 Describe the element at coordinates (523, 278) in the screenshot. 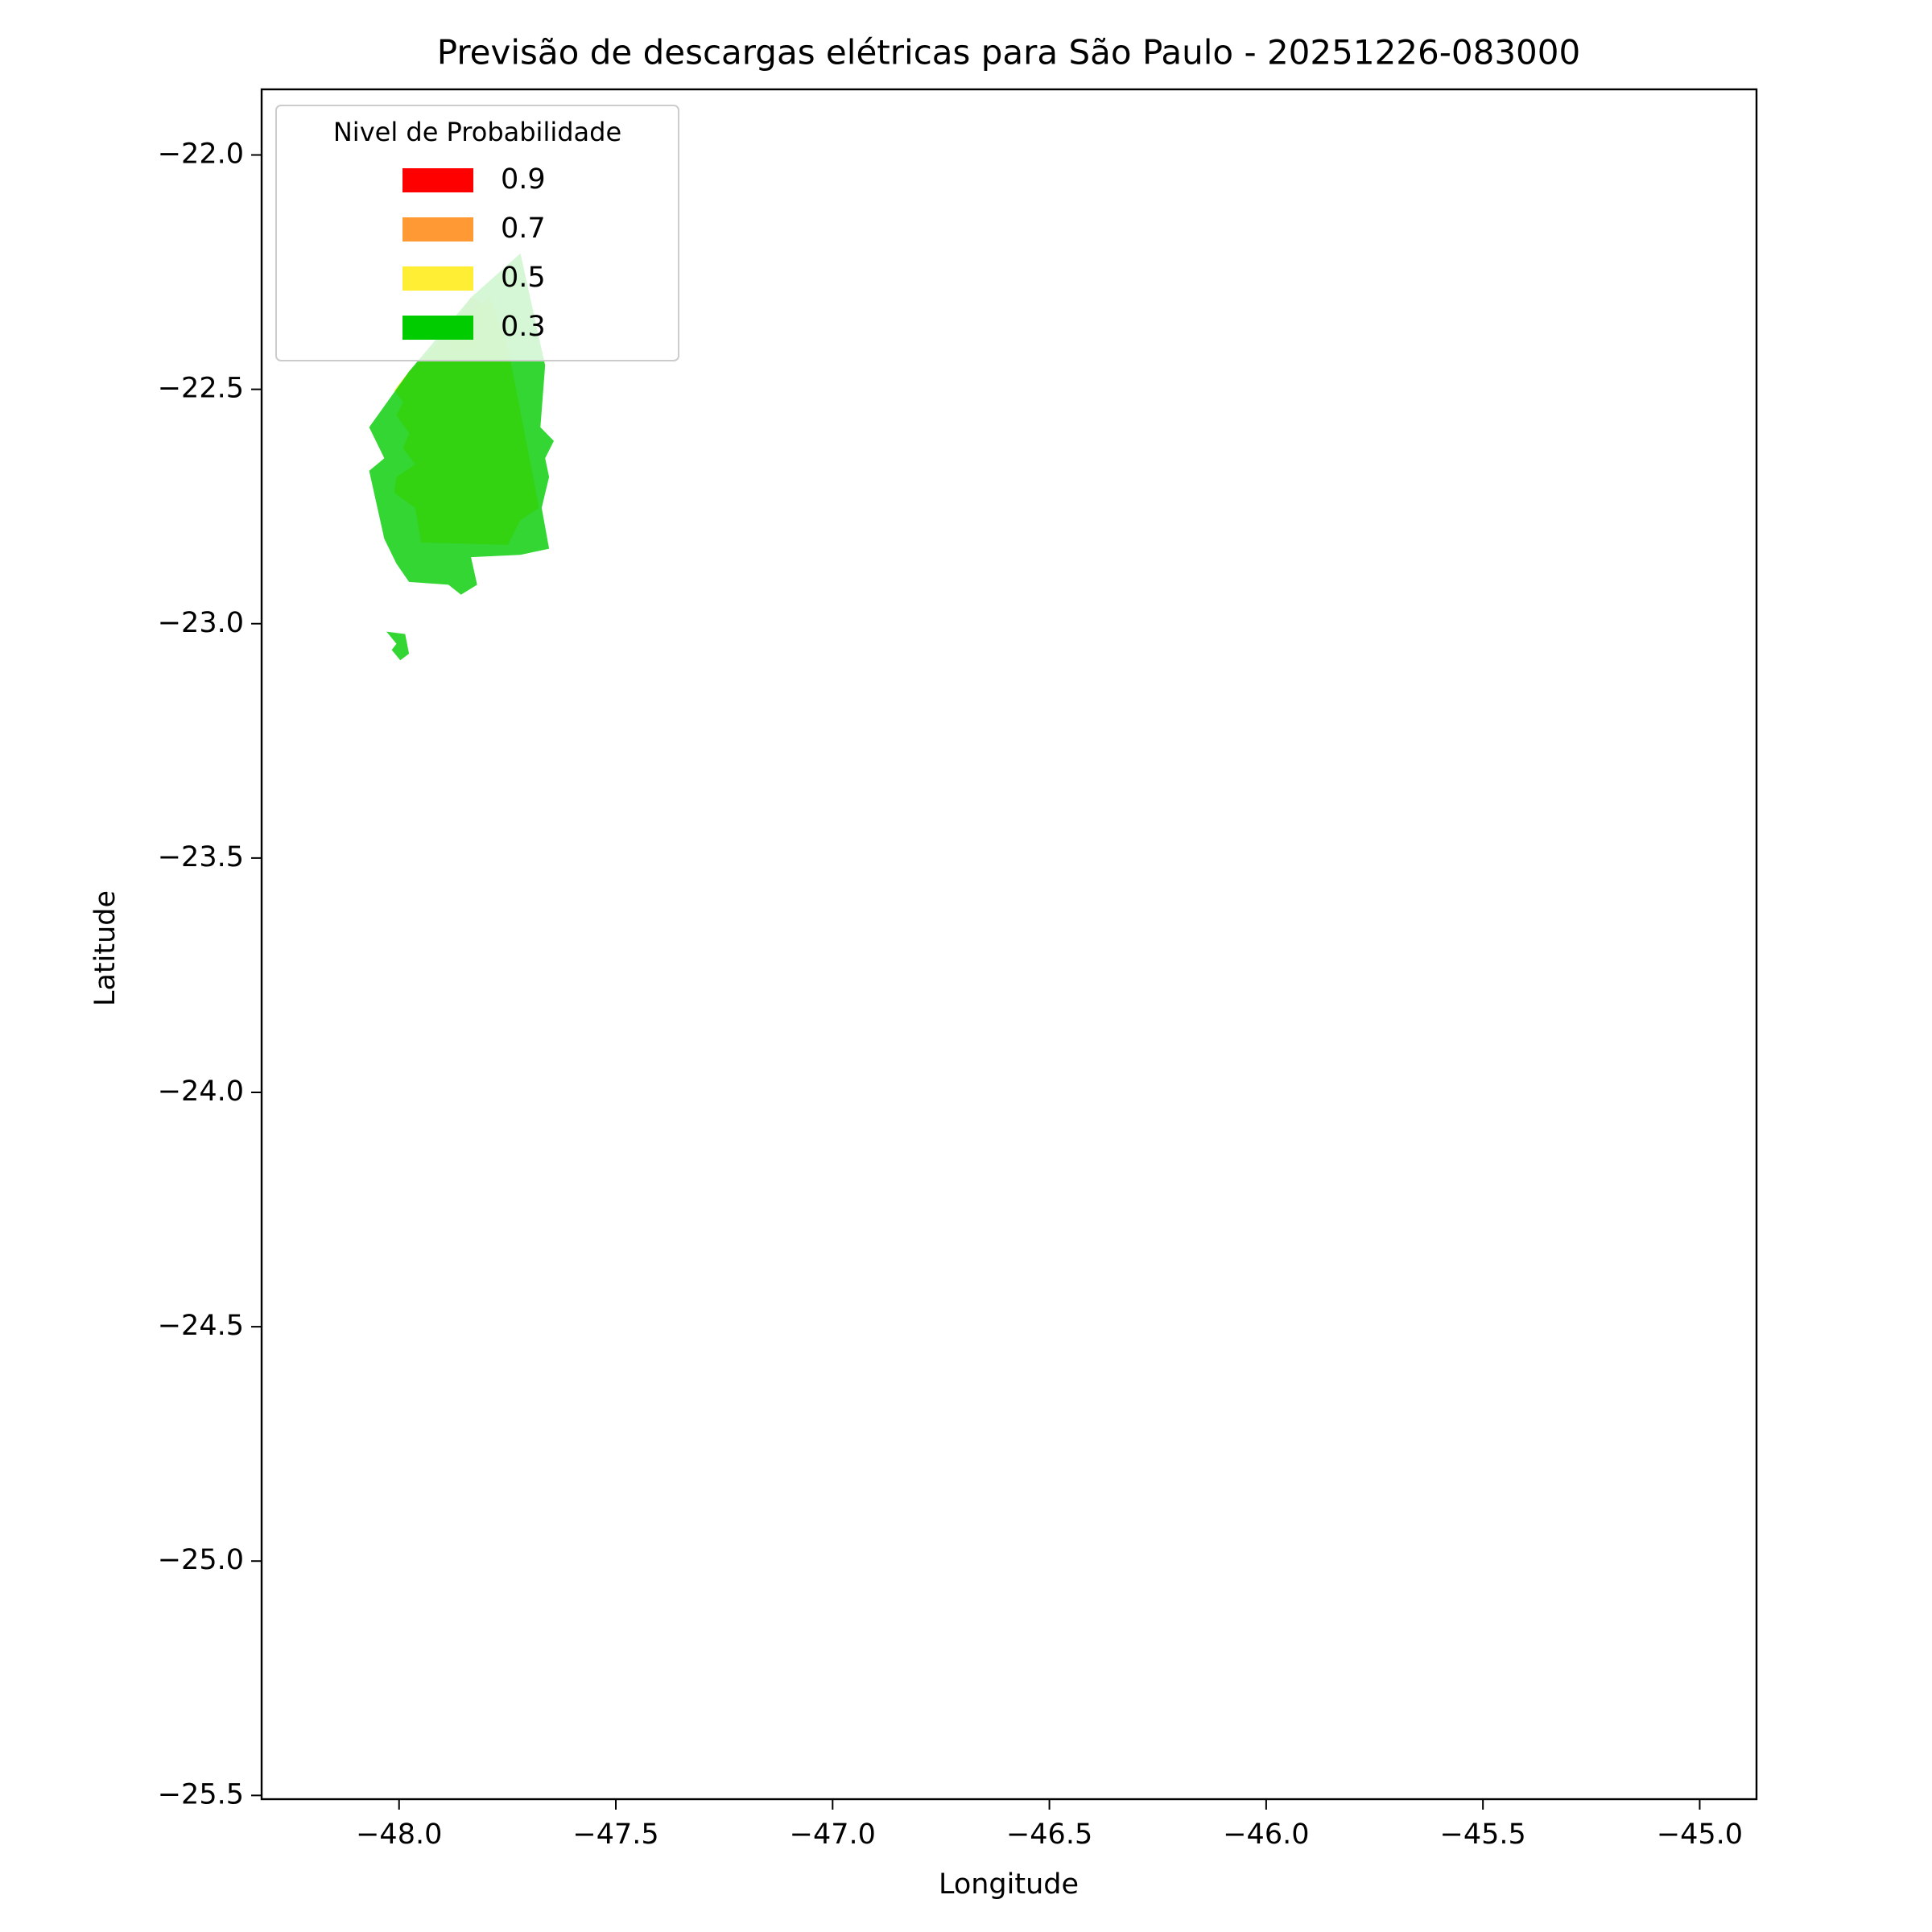

I see `legend-label: 0.5` at that location.